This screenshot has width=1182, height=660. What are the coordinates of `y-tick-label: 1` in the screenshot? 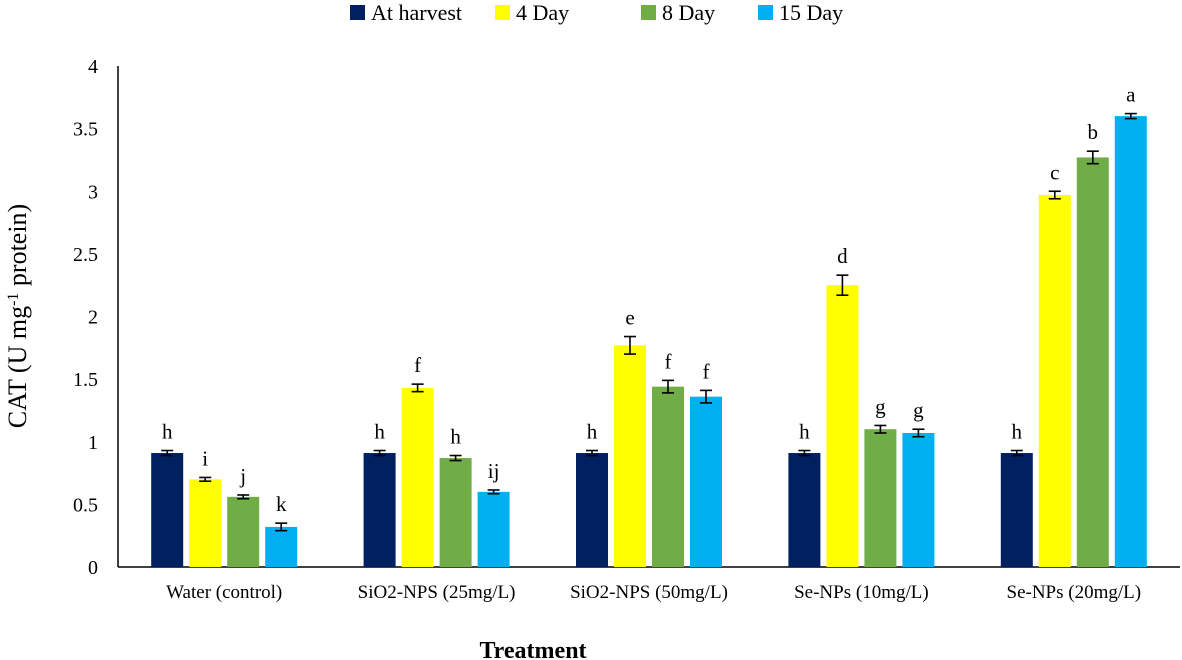 It's located at (93, 443).